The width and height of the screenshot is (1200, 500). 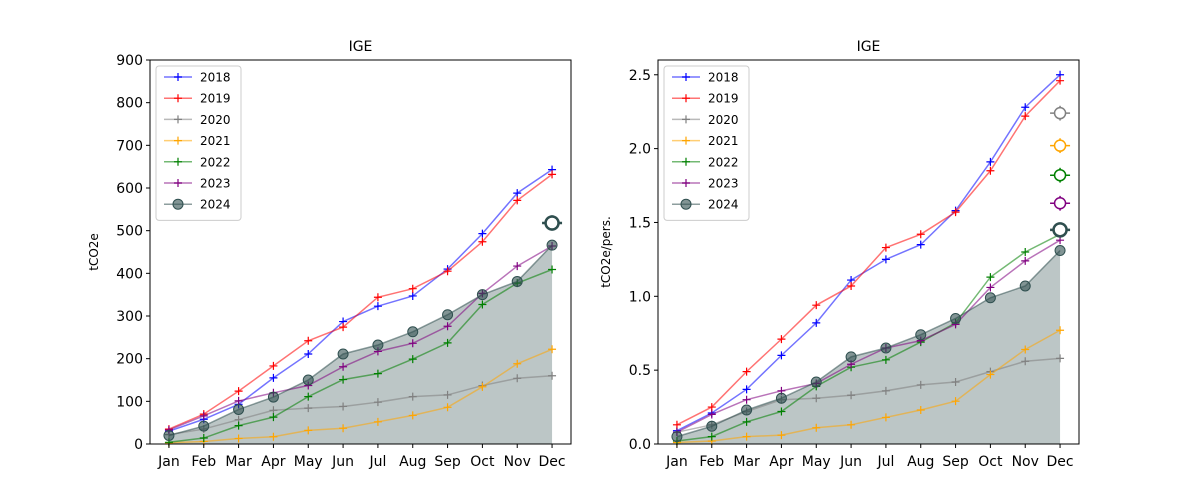 I want to click on y-tick-label: 1.5, so click(x=640, y=223).